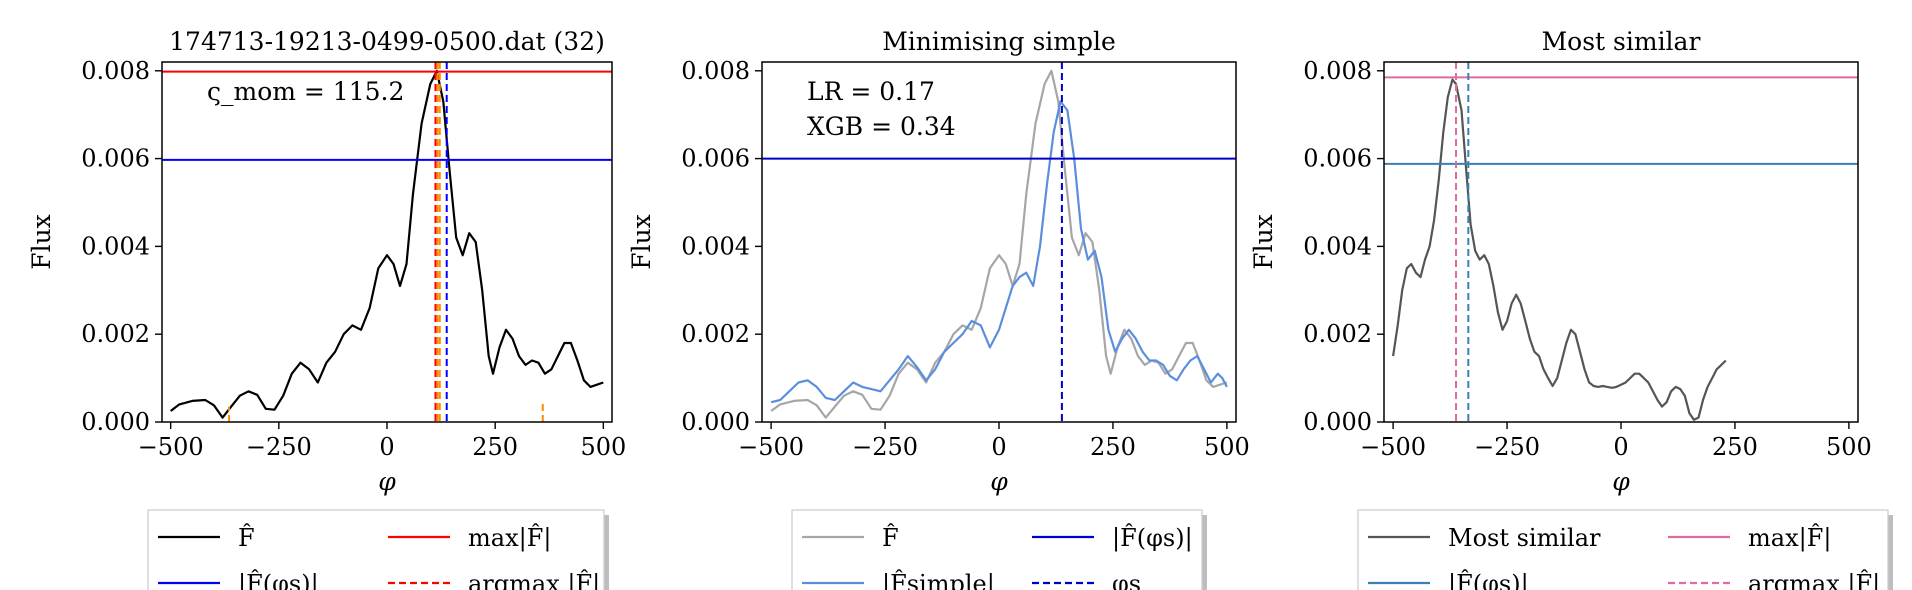 This screenshot has height=590, width=1912. Describe the element at coordinates (938, 580) in the screenshot. I see `legend-label: |F̂simple|` at that location.